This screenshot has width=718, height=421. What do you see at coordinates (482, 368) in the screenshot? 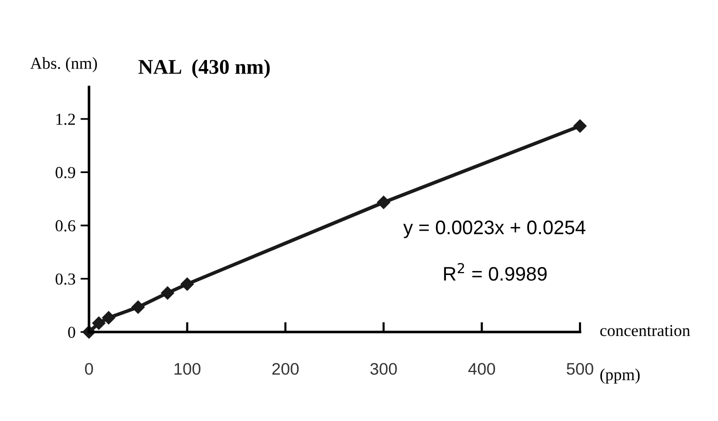
I see `x-tick-label: 400` at bounding box center [482, 368].